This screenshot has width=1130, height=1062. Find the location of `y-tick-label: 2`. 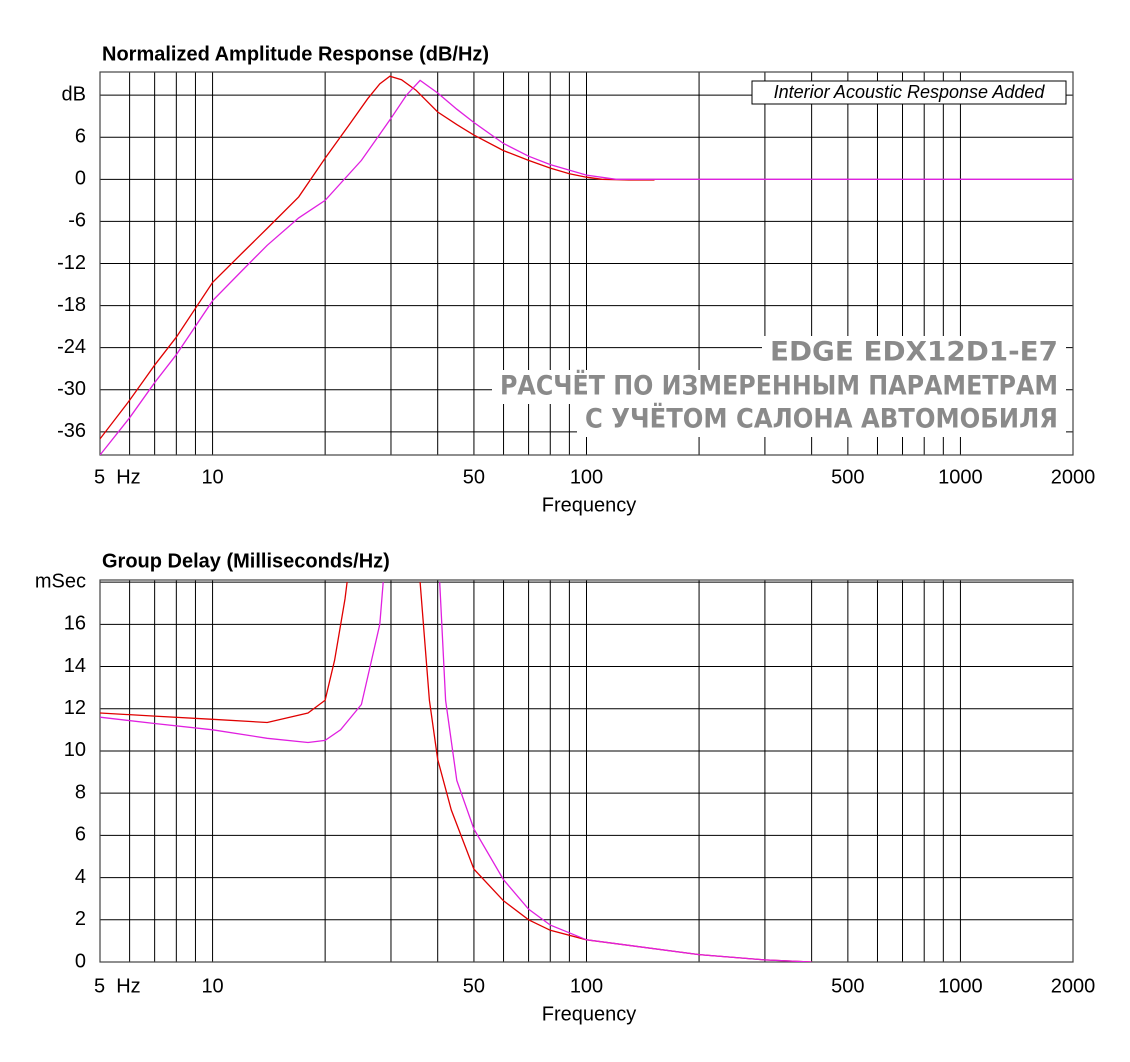

y-tick-label: 2 is located at coordinates (80, 919).